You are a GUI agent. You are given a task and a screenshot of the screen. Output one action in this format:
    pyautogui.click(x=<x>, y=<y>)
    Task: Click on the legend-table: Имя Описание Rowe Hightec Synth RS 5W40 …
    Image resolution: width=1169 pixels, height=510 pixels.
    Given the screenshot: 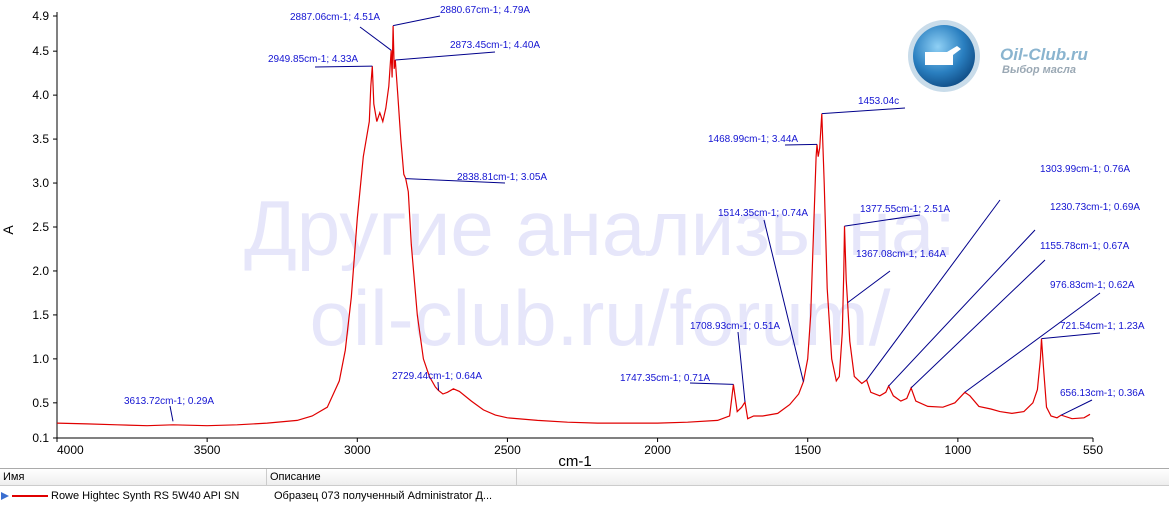 What is the action you would take?
    pyautogui.click(x=584, y=489)
    